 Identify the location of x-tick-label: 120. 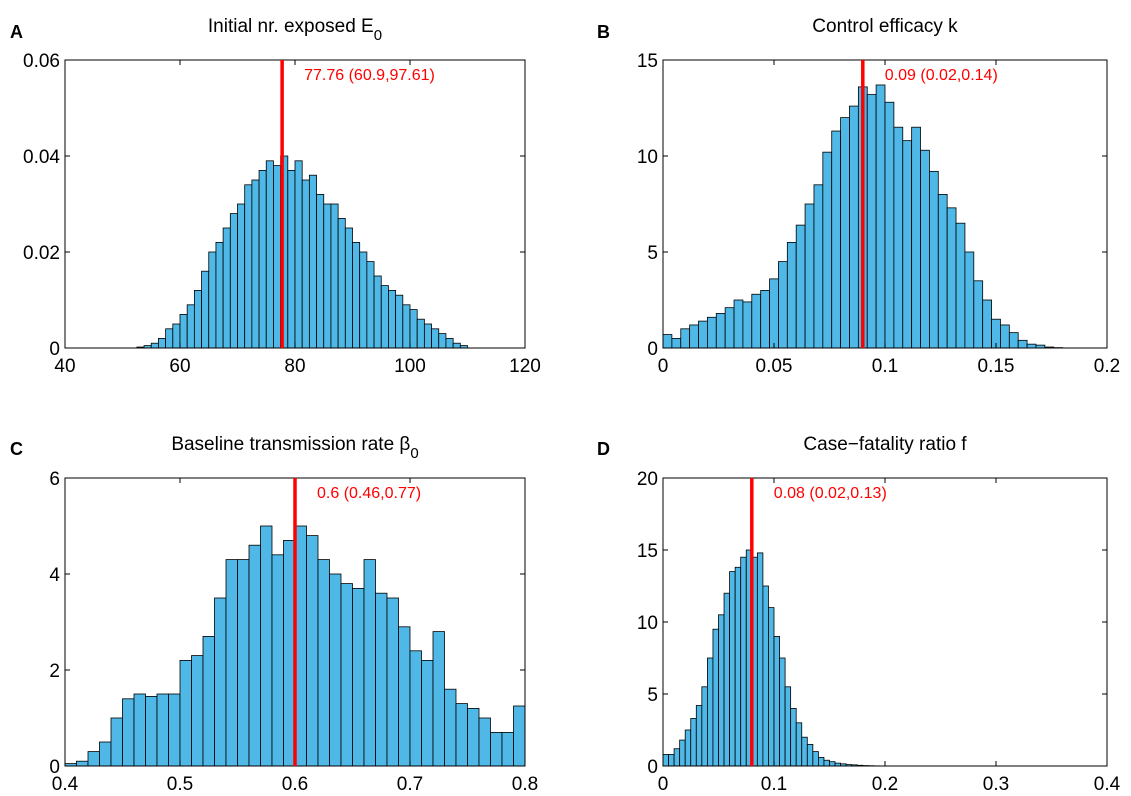
(525, 366).